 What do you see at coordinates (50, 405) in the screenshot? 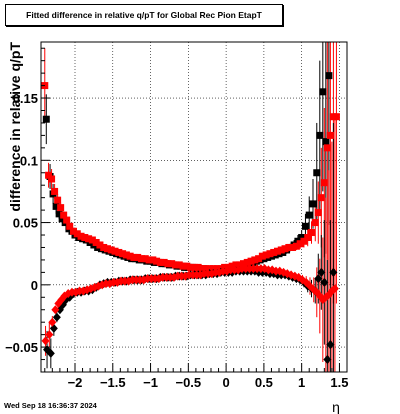
I see `timestamp: Wed Sep 18 16:36:37 2024` at bounding box center [50, 405].